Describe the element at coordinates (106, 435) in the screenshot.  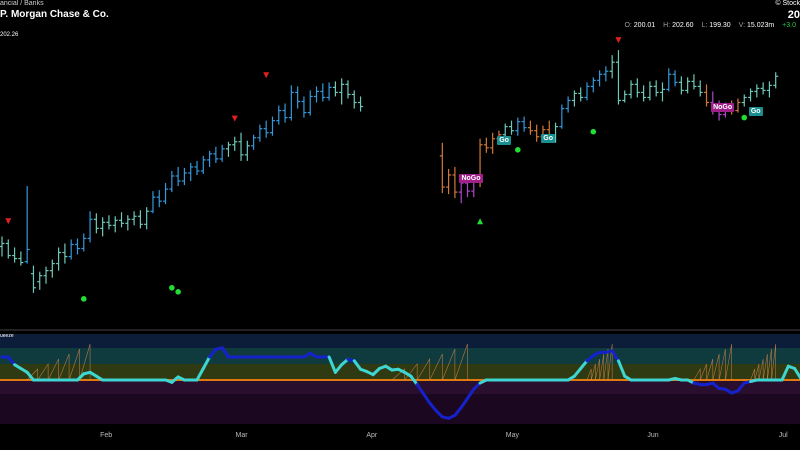
I see `x-tick-label: Feb` at that location.